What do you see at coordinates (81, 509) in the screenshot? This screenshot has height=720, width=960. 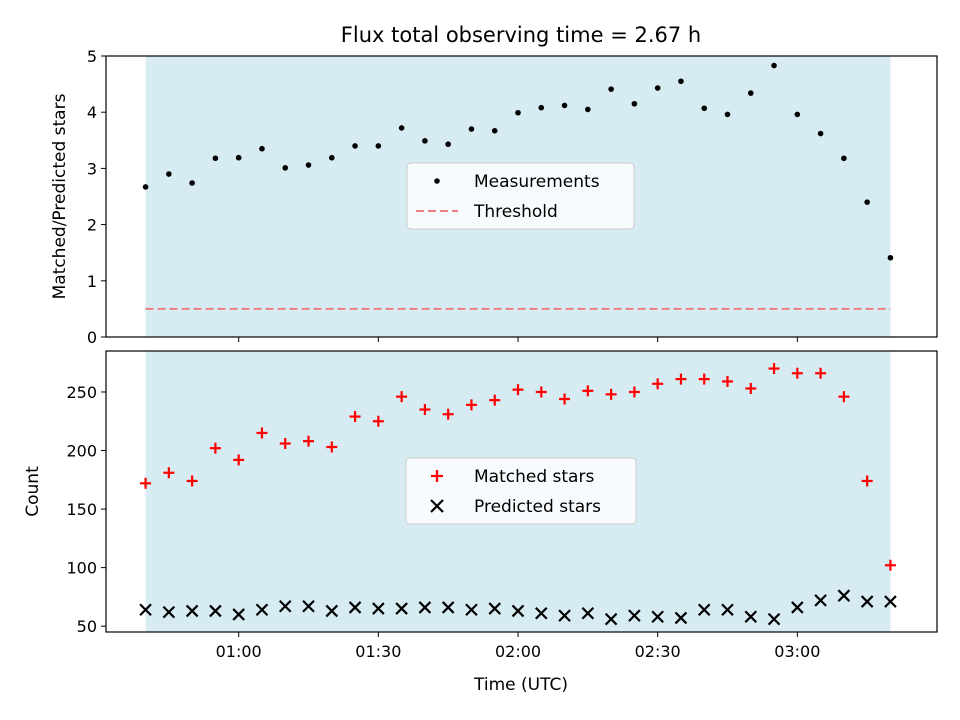 I see `bottom-ytick-label: 150` at bounding box center [81, 509].